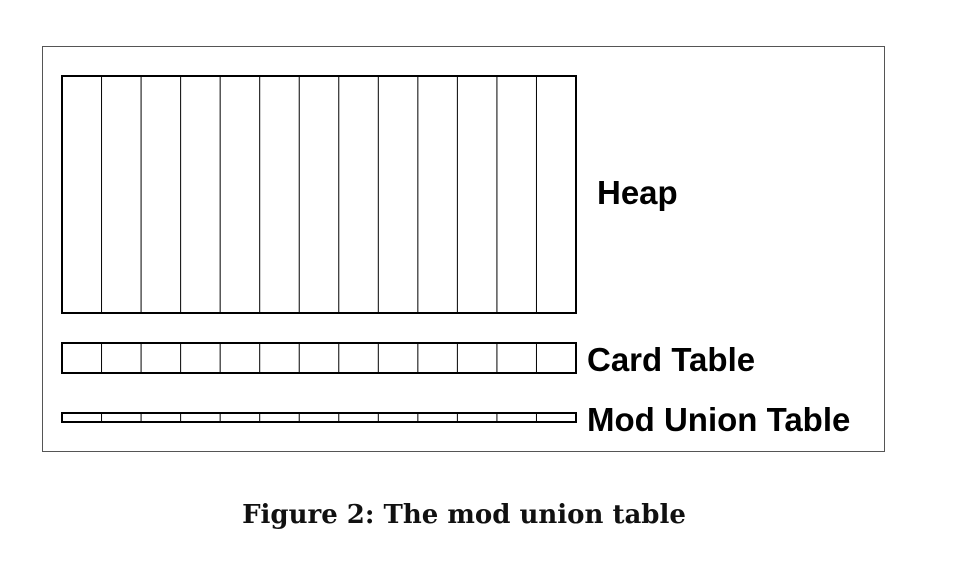  What do you see at coordinates (671, 359) in the screenshot?
I see `card-table-label: Card Table` at bounding box center [671, 359].